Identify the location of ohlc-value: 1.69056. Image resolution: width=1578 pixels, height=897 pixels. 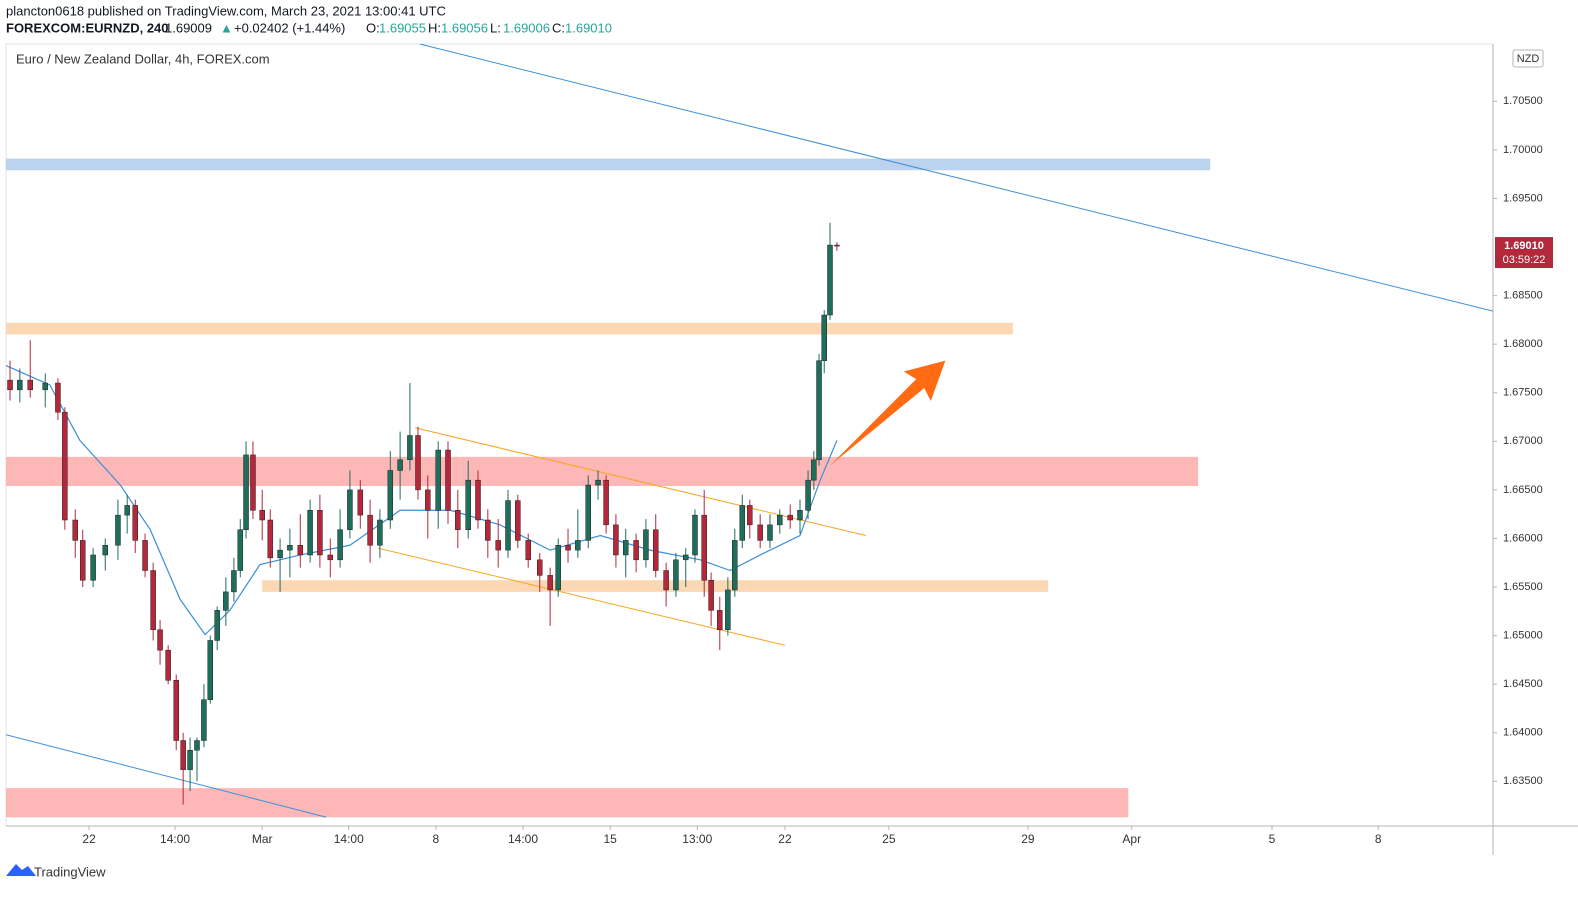
(464, 27).